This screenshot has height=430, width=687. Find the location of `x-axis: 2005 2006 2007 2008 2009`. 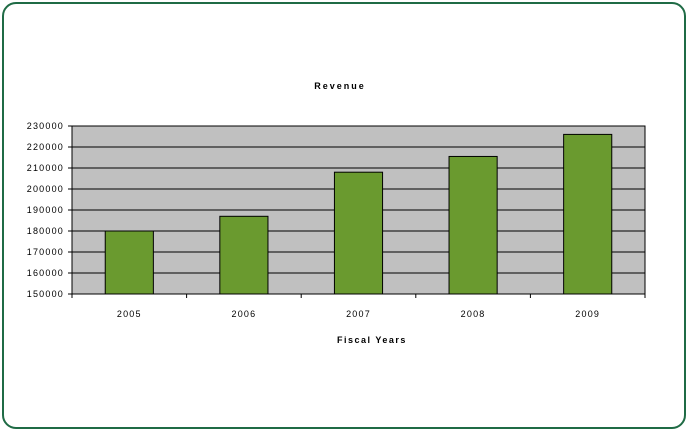

x-axis: 2005 2006 2007 2008 2009 is located at coordinates (358, 306).